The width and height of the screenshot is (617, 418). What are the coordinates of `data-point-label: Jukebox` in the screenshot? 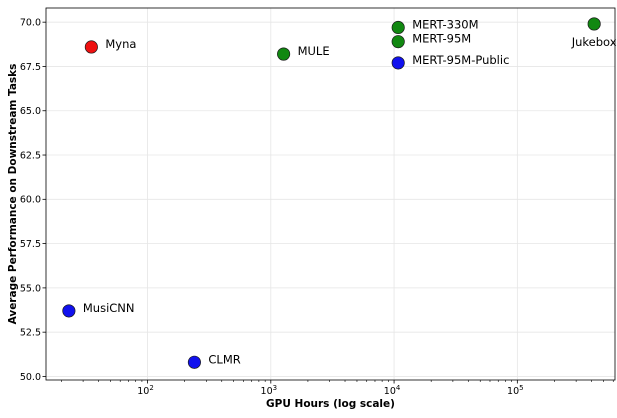 It's located at (594, 42).